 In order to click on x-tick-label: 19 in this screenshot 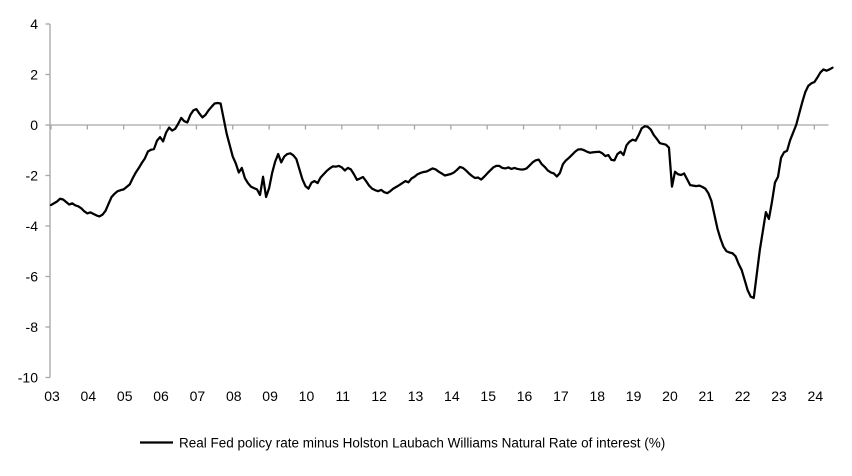, I will do `click(634, 396)`.